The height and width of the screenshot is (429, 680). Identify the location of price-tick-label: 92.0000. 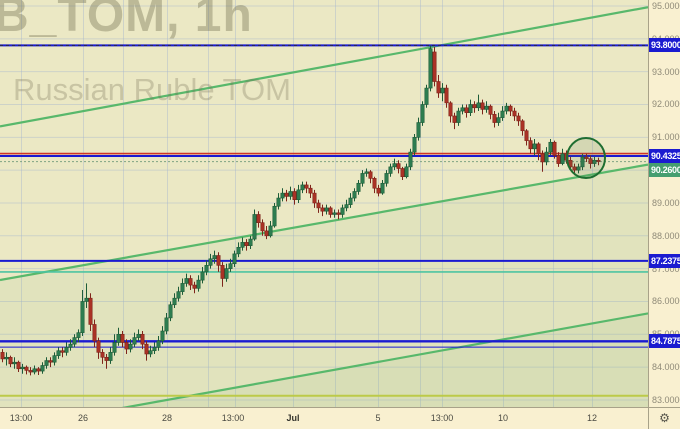
(666, 104).